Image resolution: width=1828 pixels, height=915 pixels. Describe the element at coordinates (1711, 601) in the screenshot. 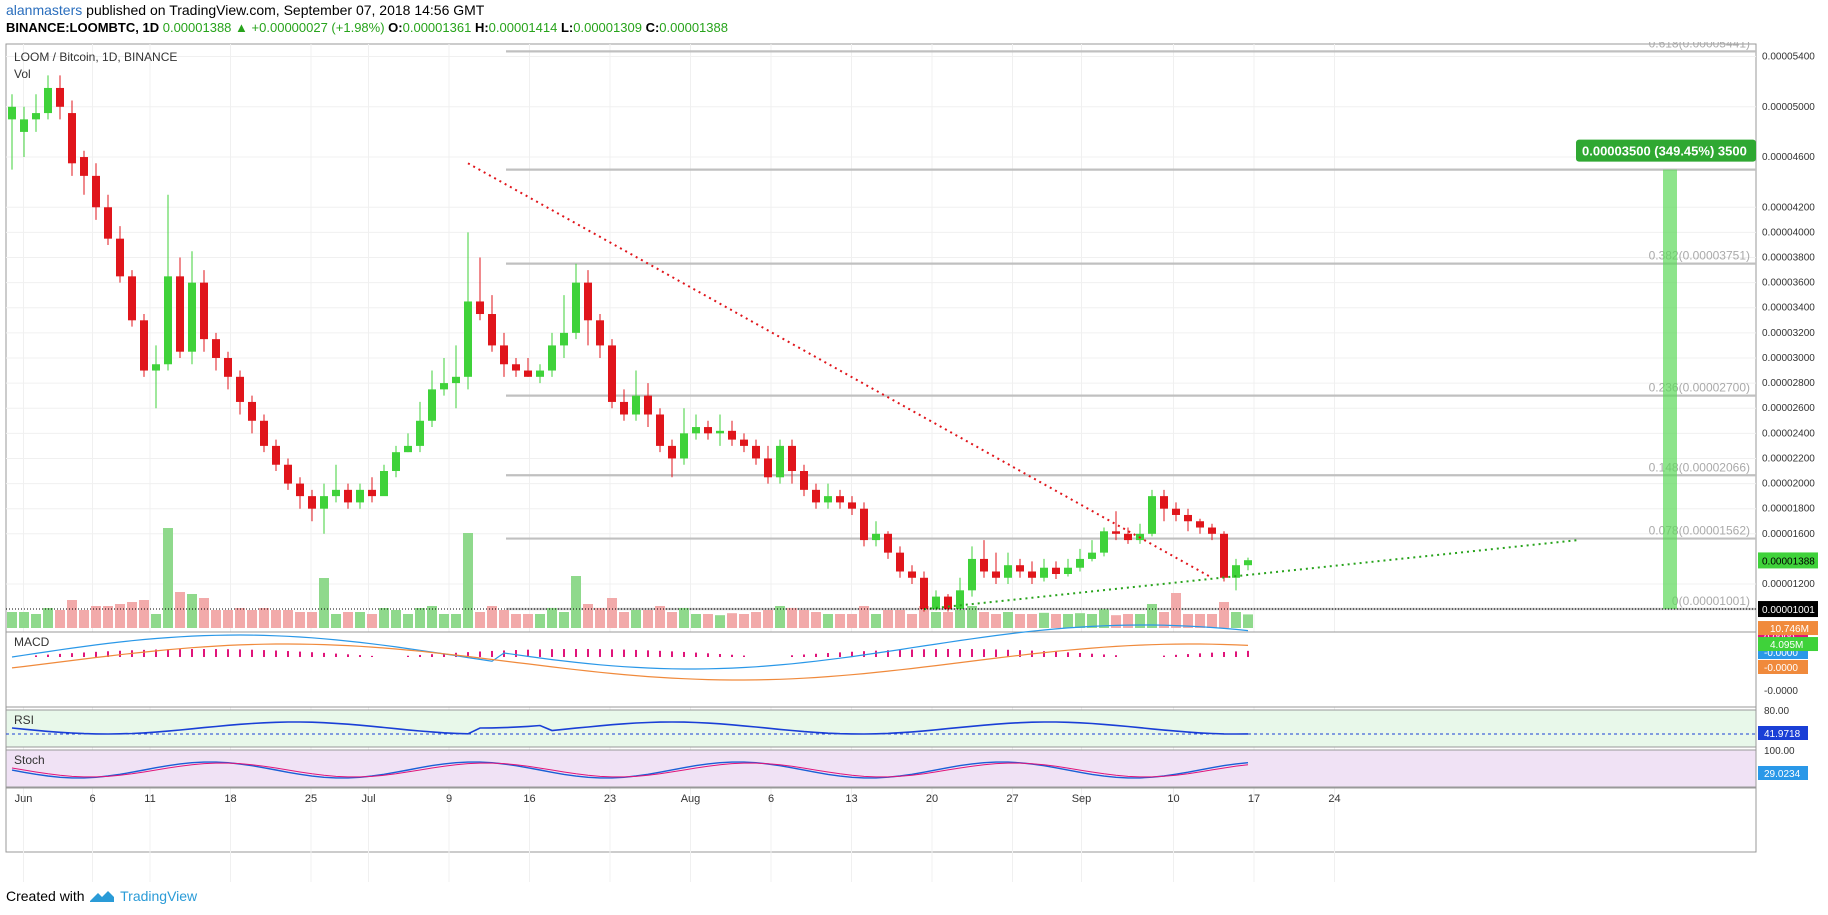

I see `fib-level-label: 0(0.00001001)` at that location.